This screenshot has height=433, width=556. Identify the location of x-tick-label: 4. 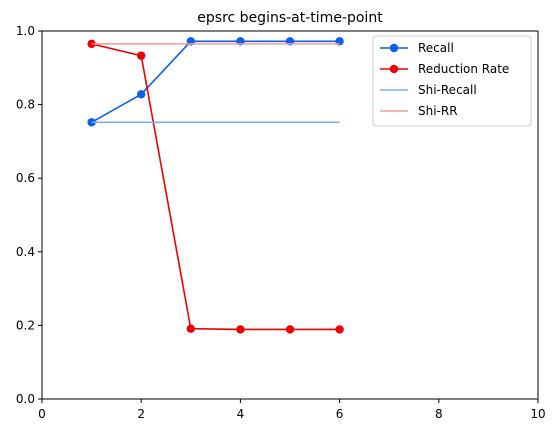
(241, 414).